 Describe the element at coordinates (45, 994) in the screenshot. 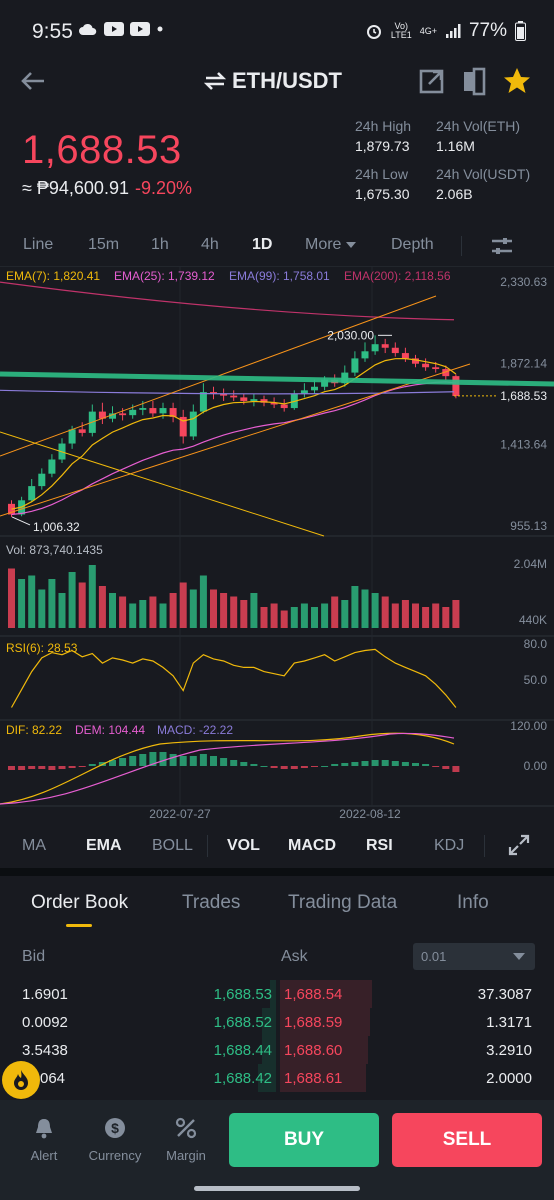

I see `bid-qty: 1.6901` at that location.